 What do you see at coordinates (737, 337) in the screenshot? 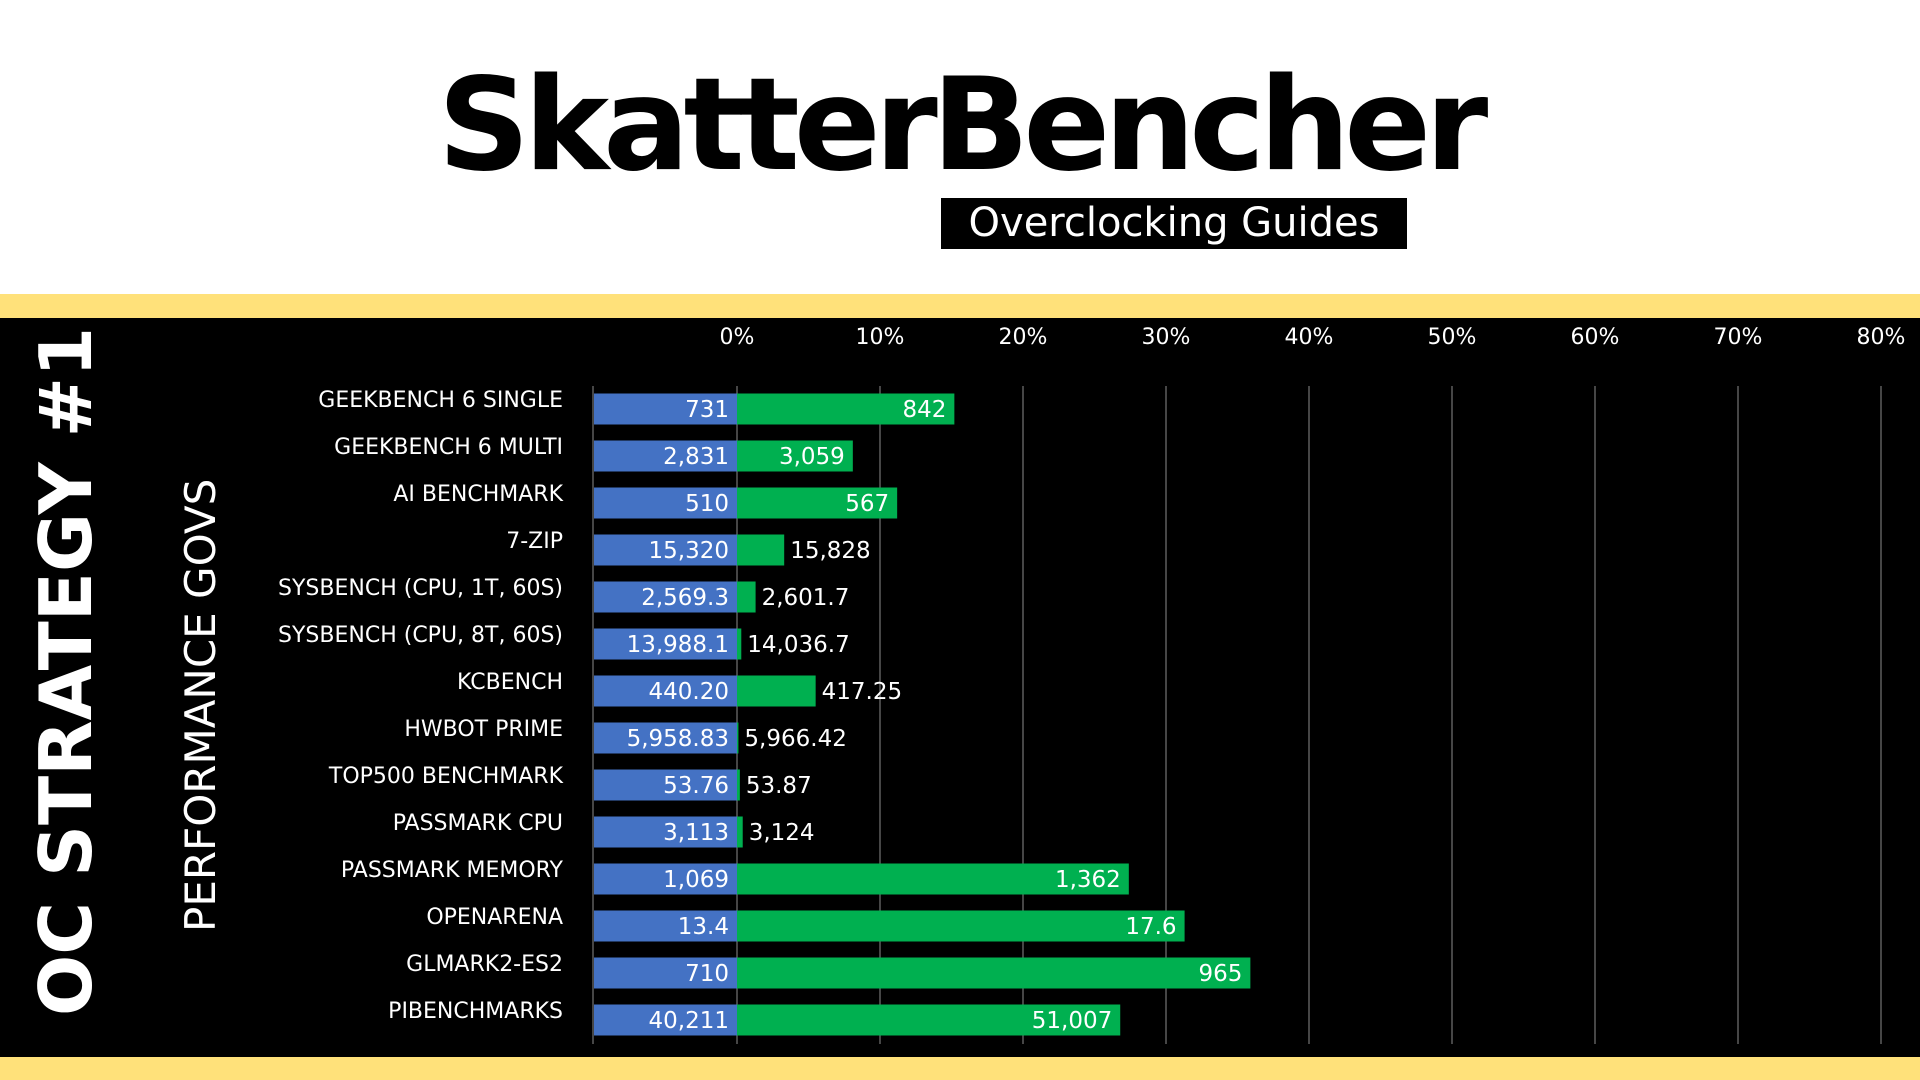
I see `x-tick-label: 0%` at bounding box center [737, 337].